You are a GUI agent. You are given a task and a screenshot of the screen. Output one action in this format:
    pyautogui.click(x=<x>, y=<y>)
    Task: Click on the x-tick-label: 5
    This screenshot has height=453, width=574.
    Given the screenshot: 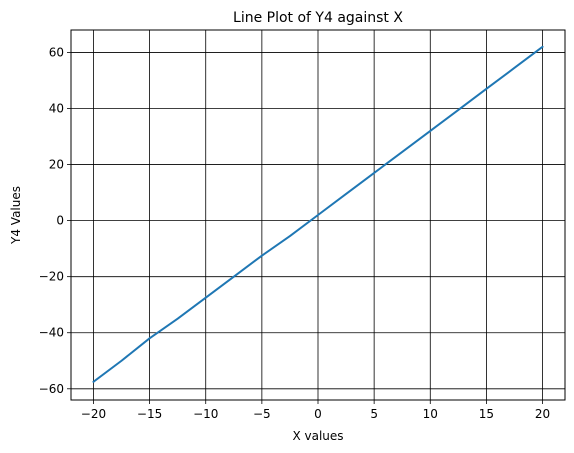 What is the action you would take?
    pyautogui.click(x=374, y=414)
    